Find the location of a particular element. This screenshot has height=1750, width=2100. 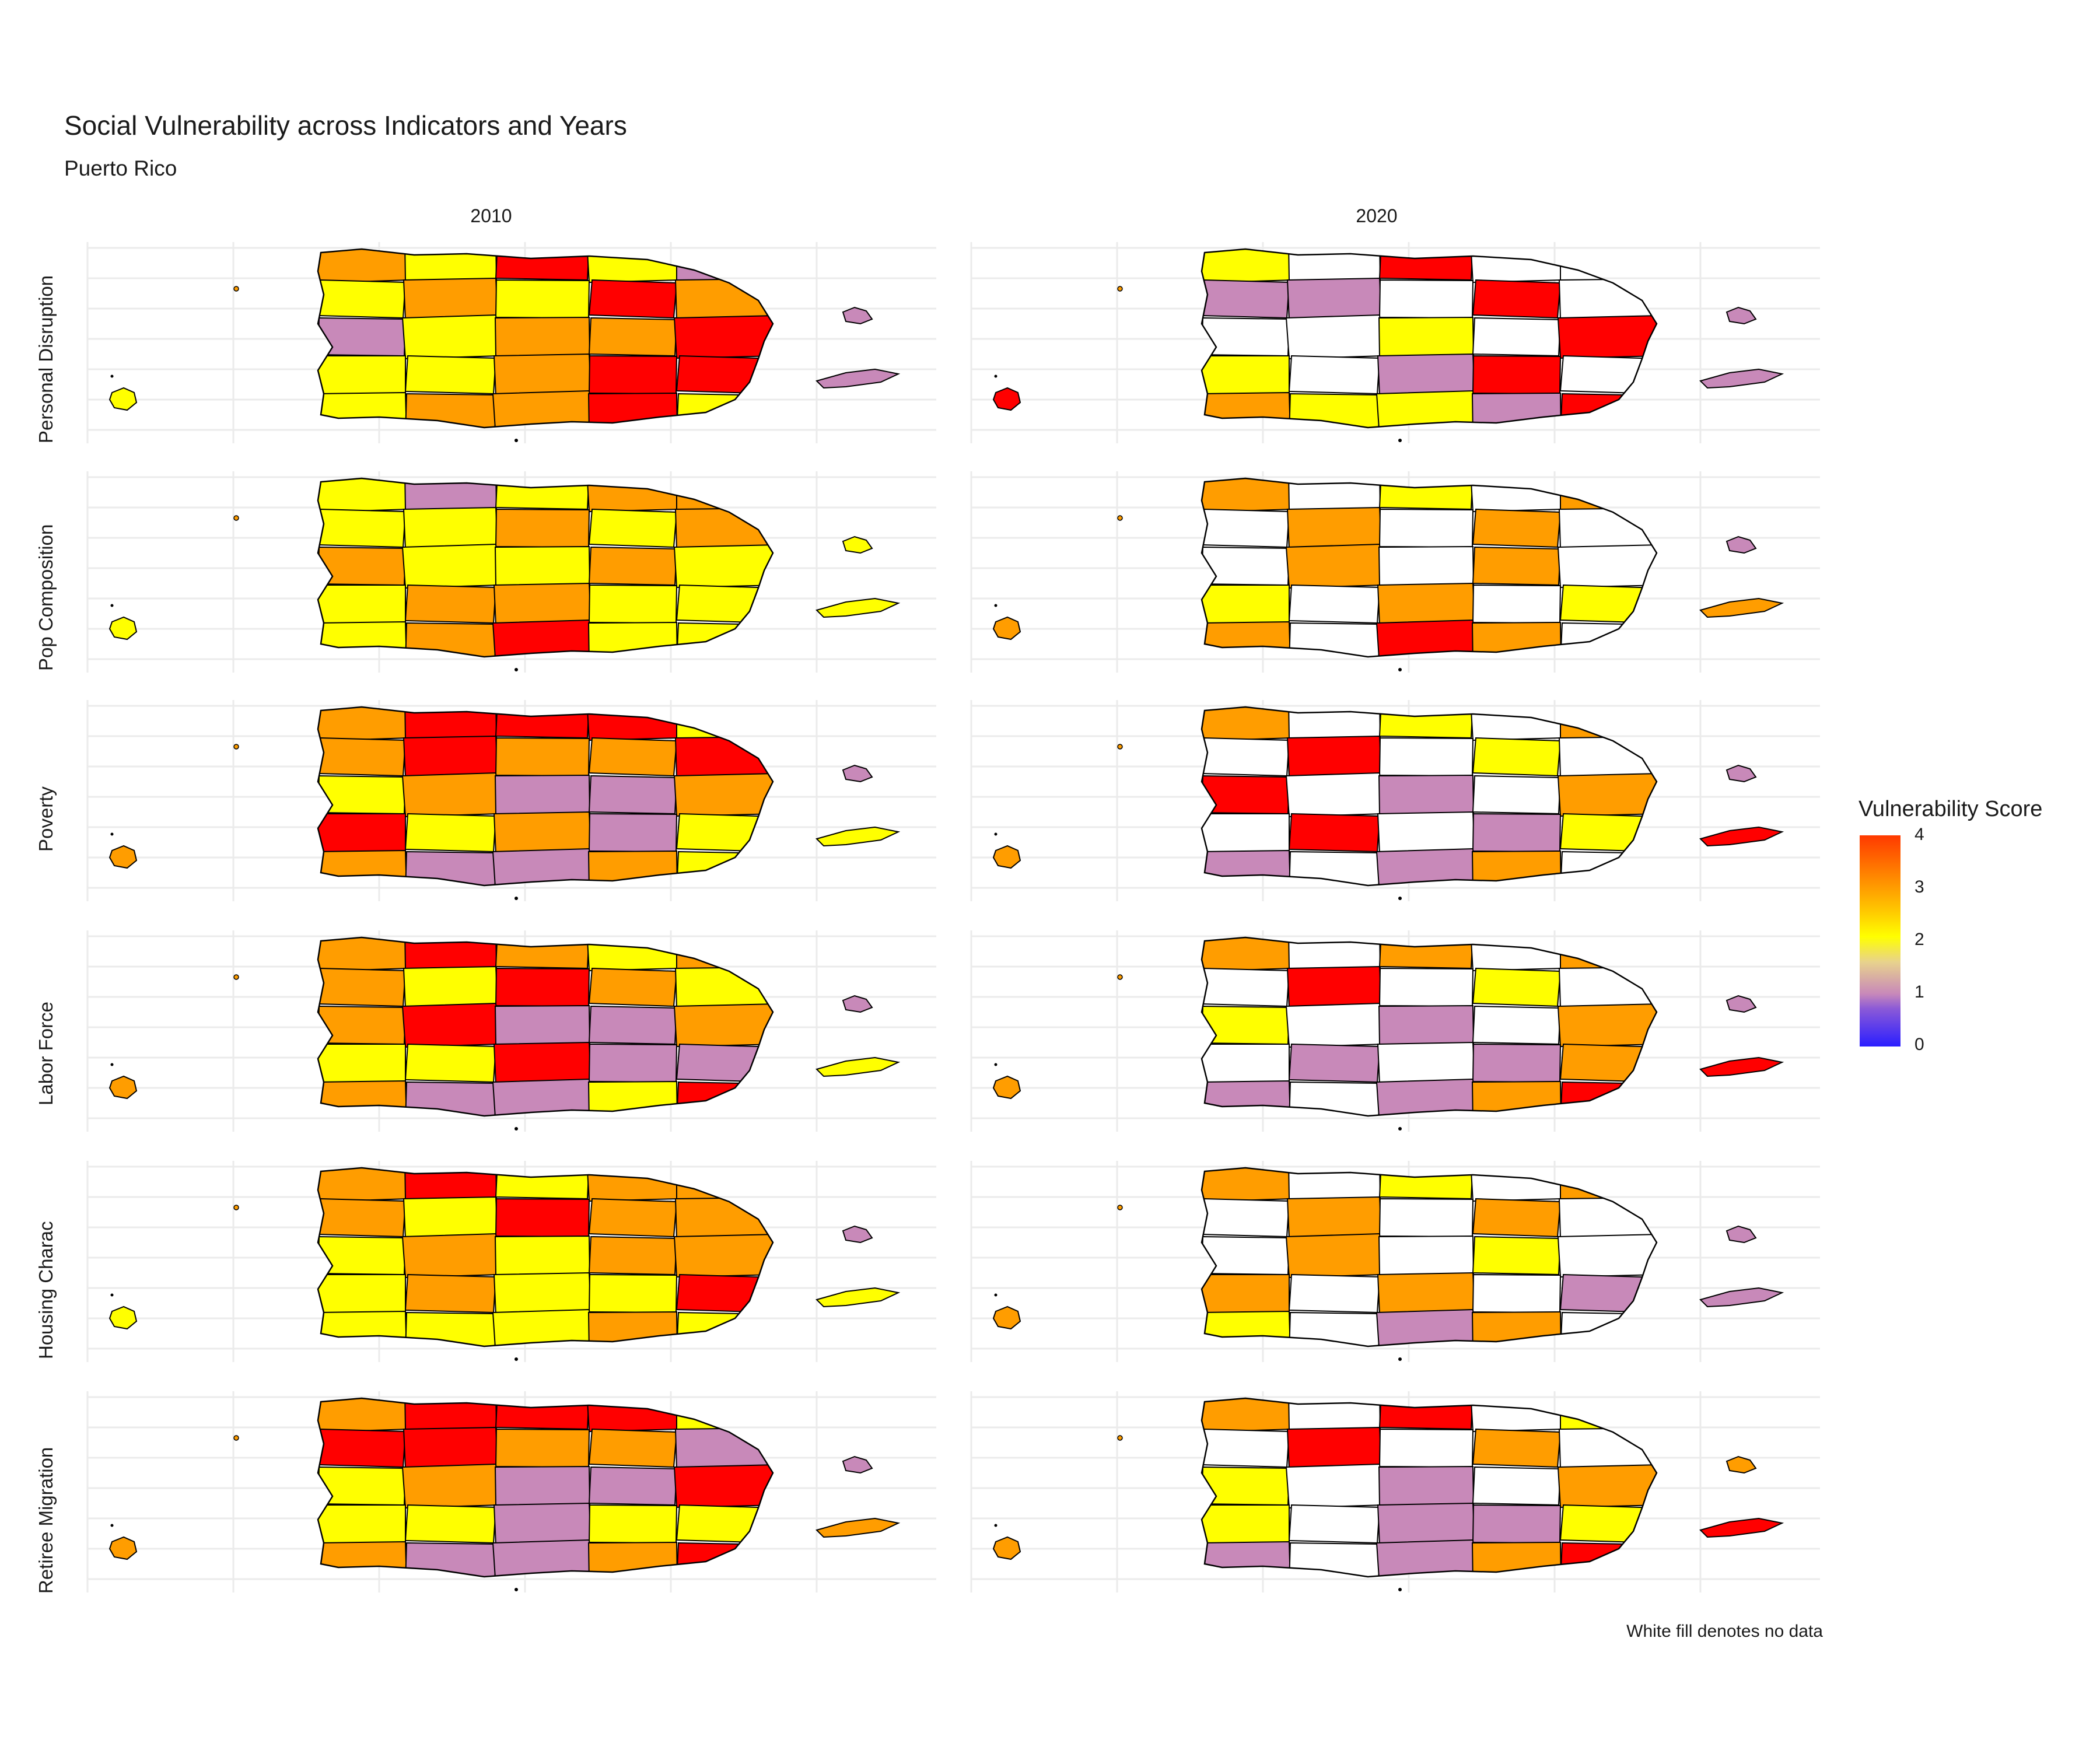

legend-color-bar is located at coordinates (1880, 940).